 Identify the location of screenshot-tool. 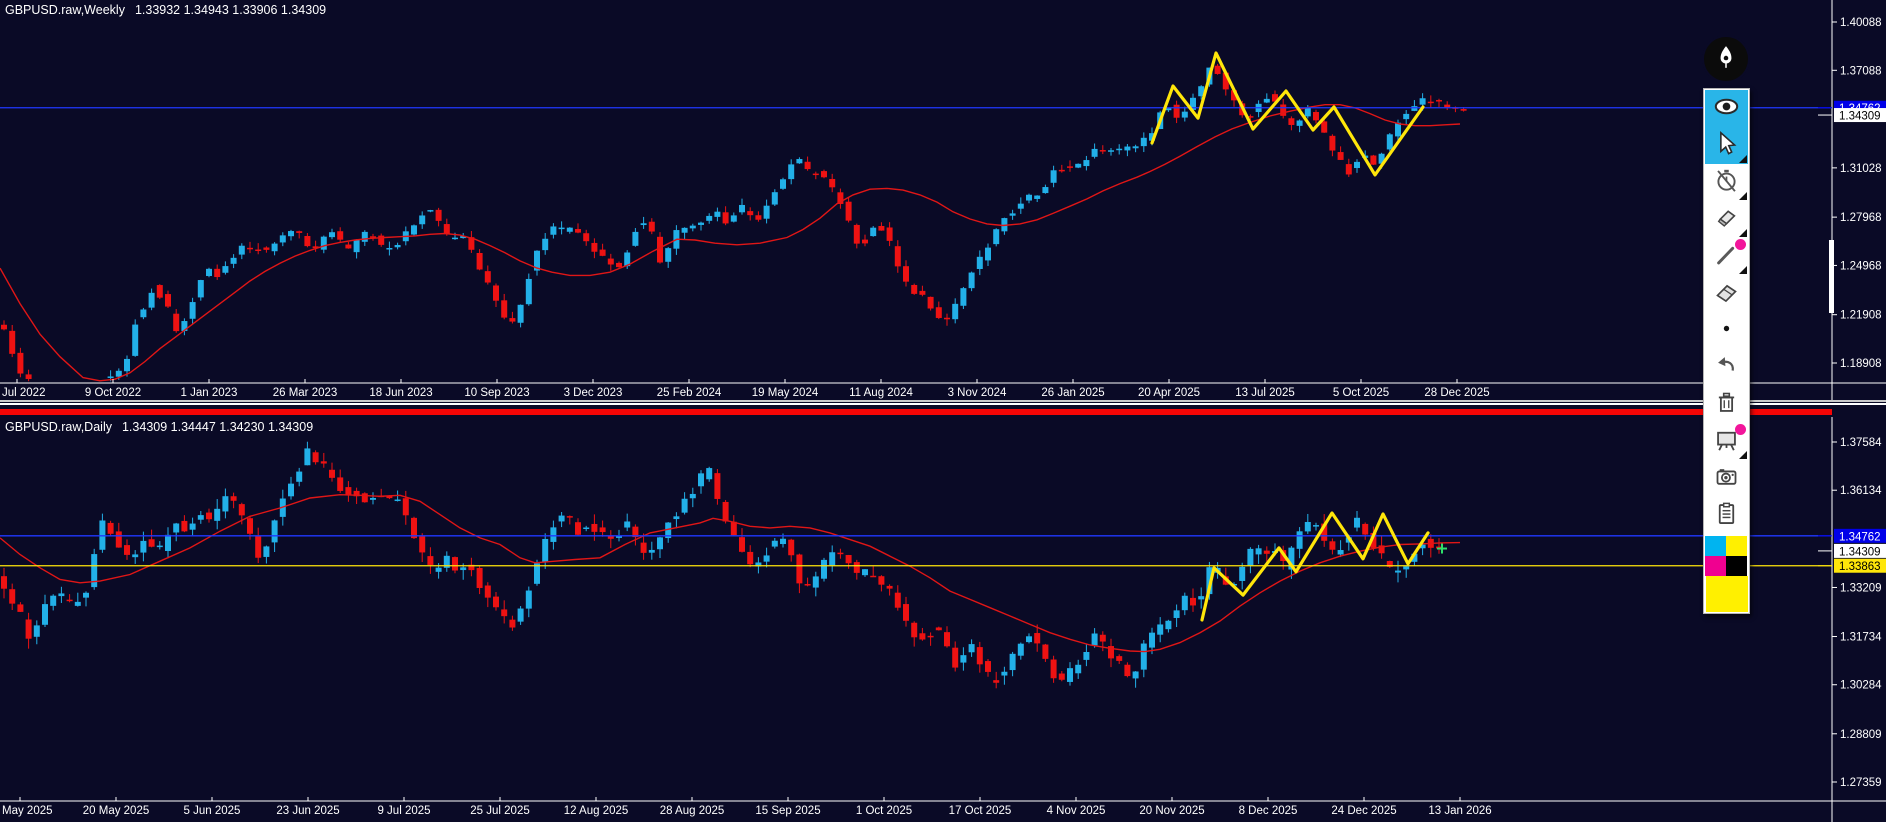
(1726, 478).